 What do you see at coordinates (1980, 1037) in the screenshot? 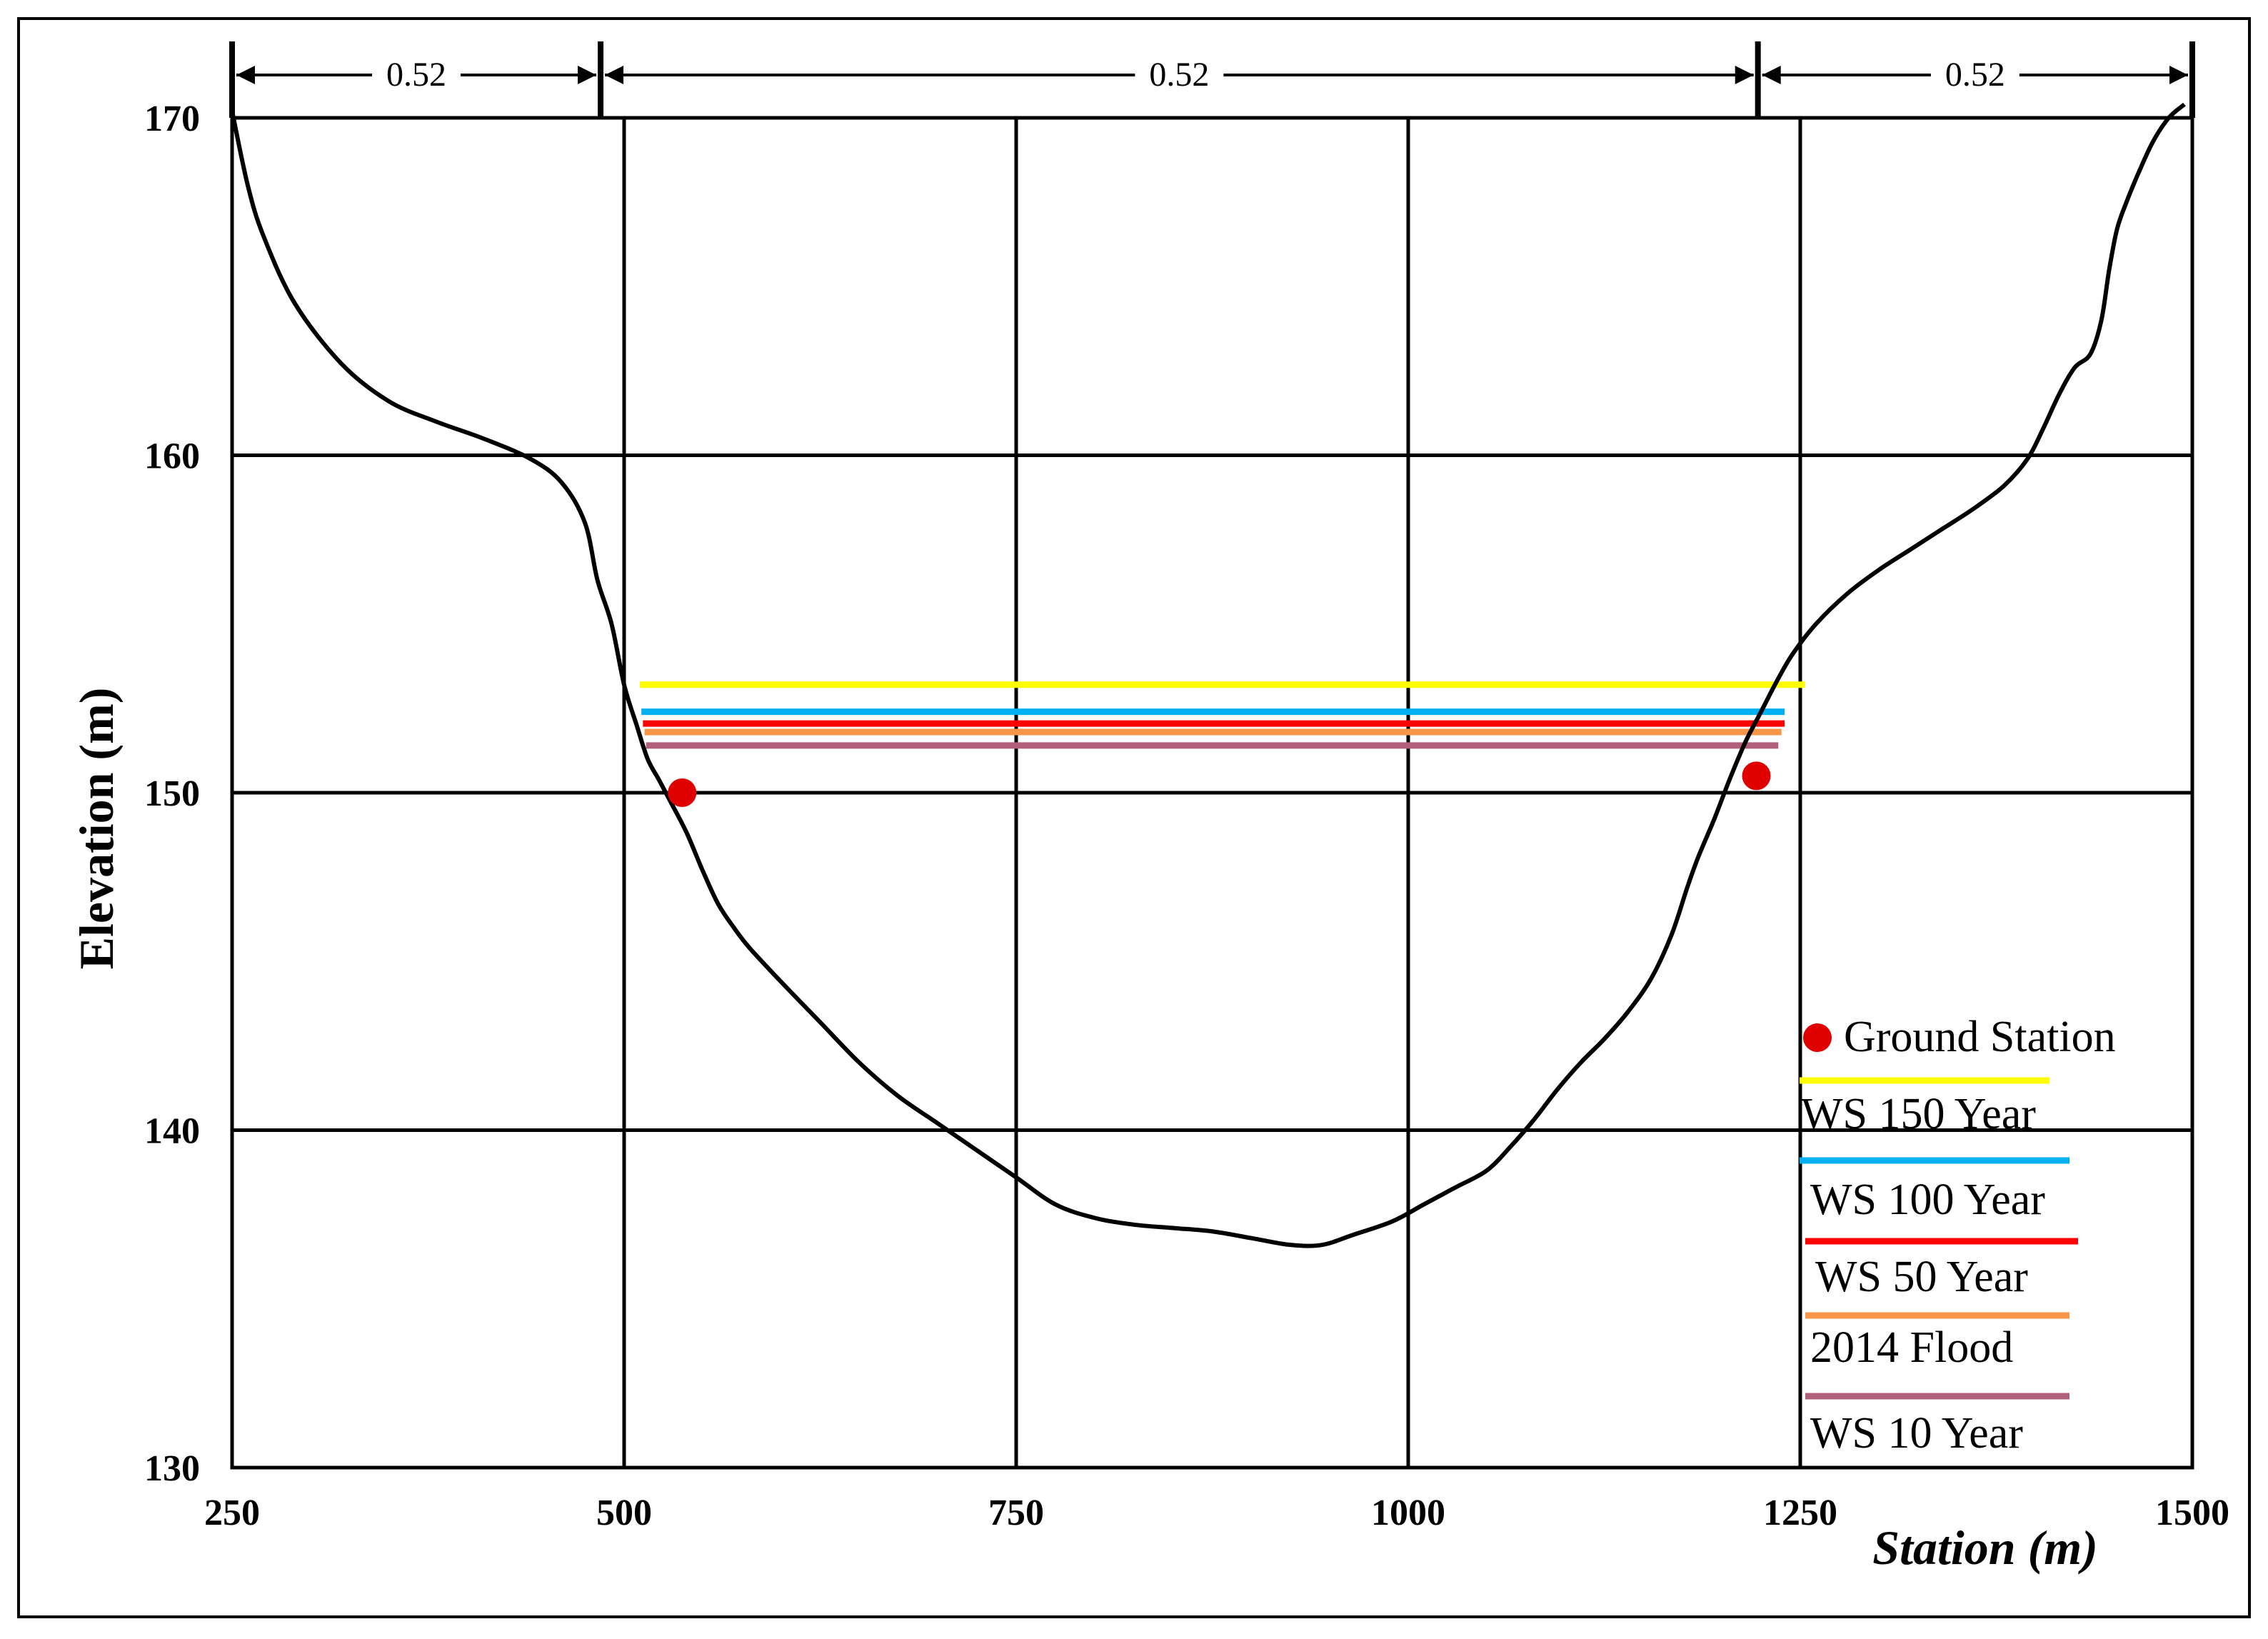
I see `legend-ground-station-label: Ground Station` at bounding box center [1980, 1037].